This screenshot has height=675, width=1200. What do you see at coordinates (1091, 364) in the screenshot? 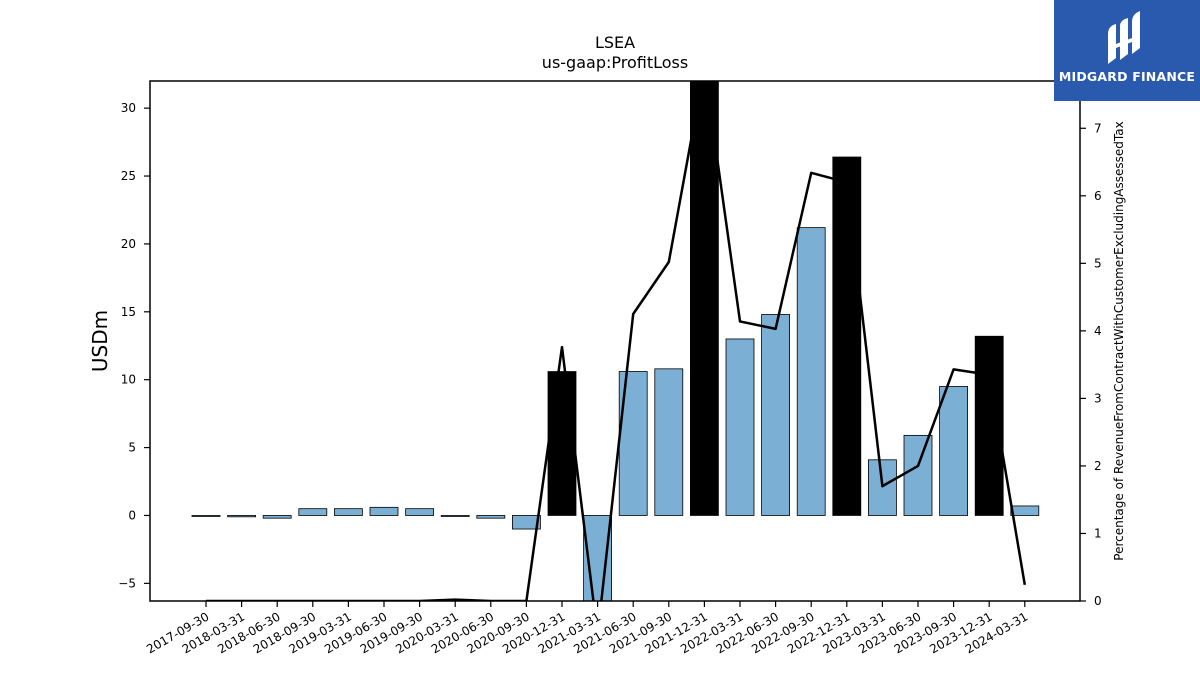
I see `y-axis-right: 0 1 2 3 4 5 6 7` at bounding box center [1091, 364].